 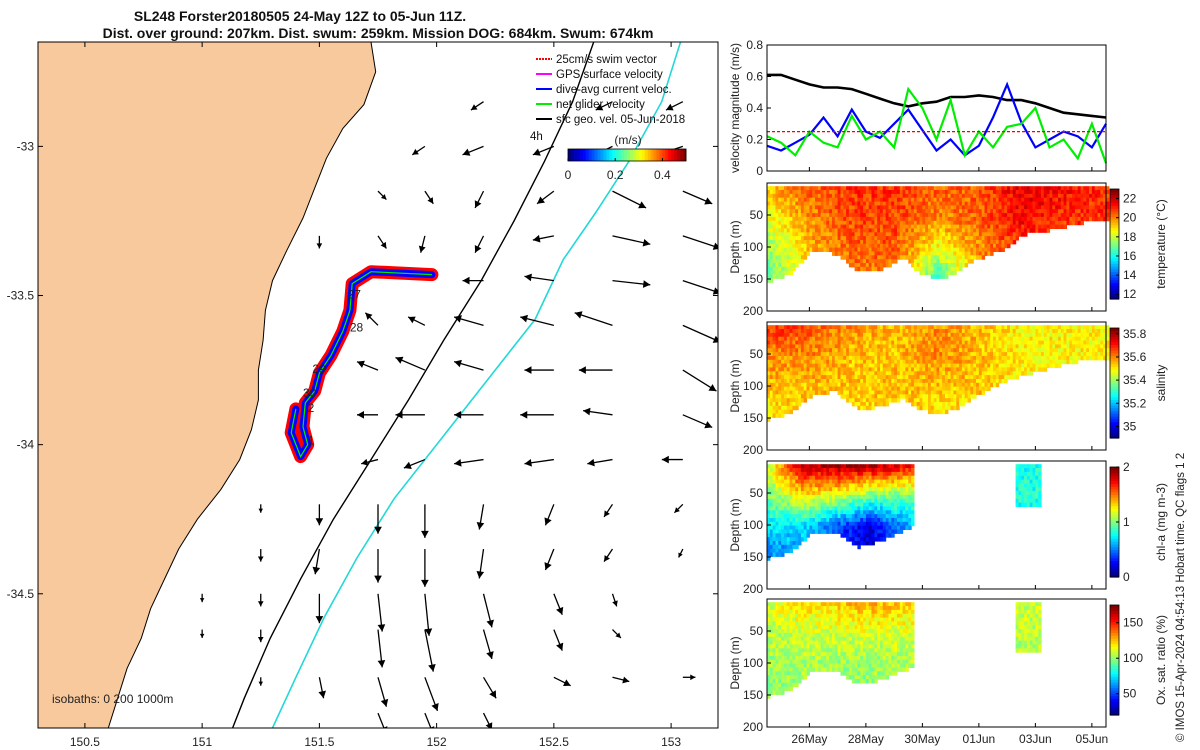 I want to click on velocity-y-tick: 0.4, so click(x=754, y=108).